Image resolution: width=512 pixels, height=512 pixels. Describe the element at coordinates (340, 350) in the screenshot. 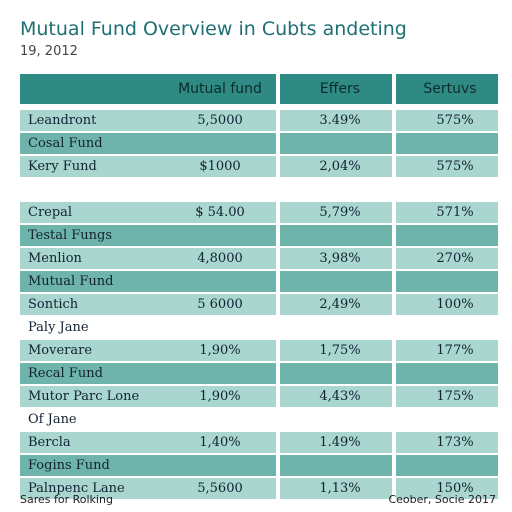

I see `effers-cell: 1,75%` at that location.